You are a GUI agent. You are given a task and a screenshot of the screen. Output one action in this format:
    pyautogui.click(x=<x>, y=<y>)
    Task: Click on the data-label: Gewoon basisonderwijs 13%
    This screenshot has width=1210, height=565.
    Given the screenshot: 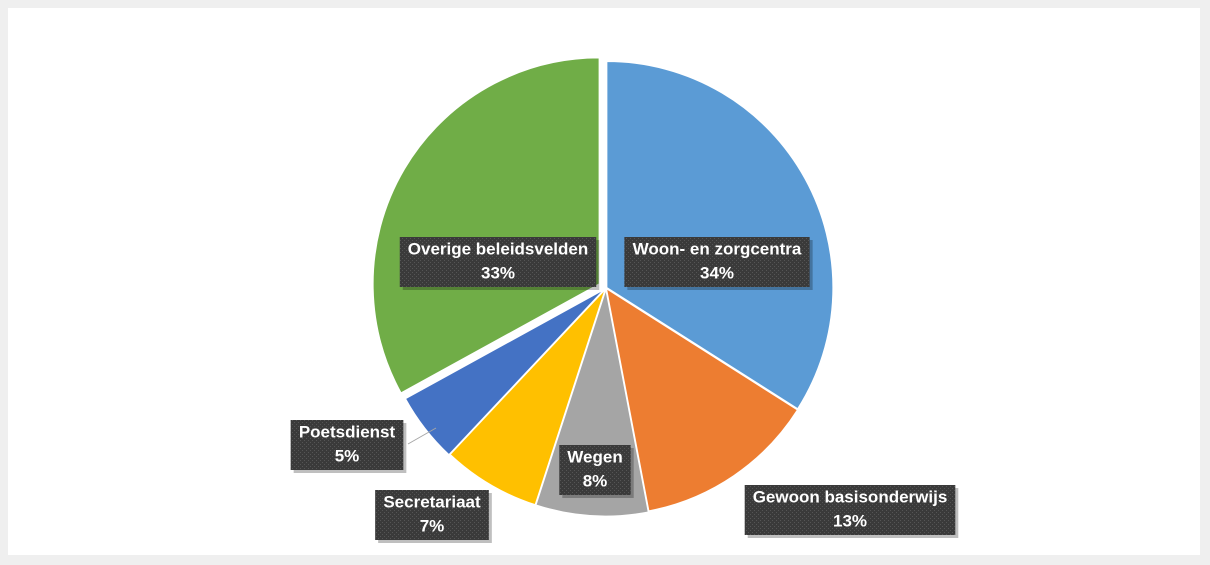 What is the action you would take?
    pyautogui.click(x=851, y=511)
    